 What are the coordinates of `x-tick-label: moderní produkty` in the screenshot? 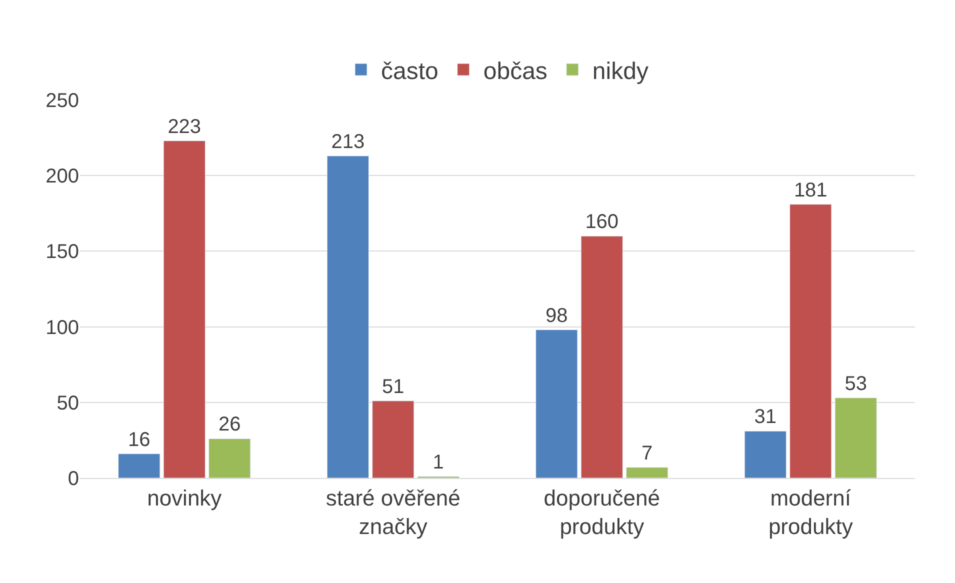 It's located at (810, 512).